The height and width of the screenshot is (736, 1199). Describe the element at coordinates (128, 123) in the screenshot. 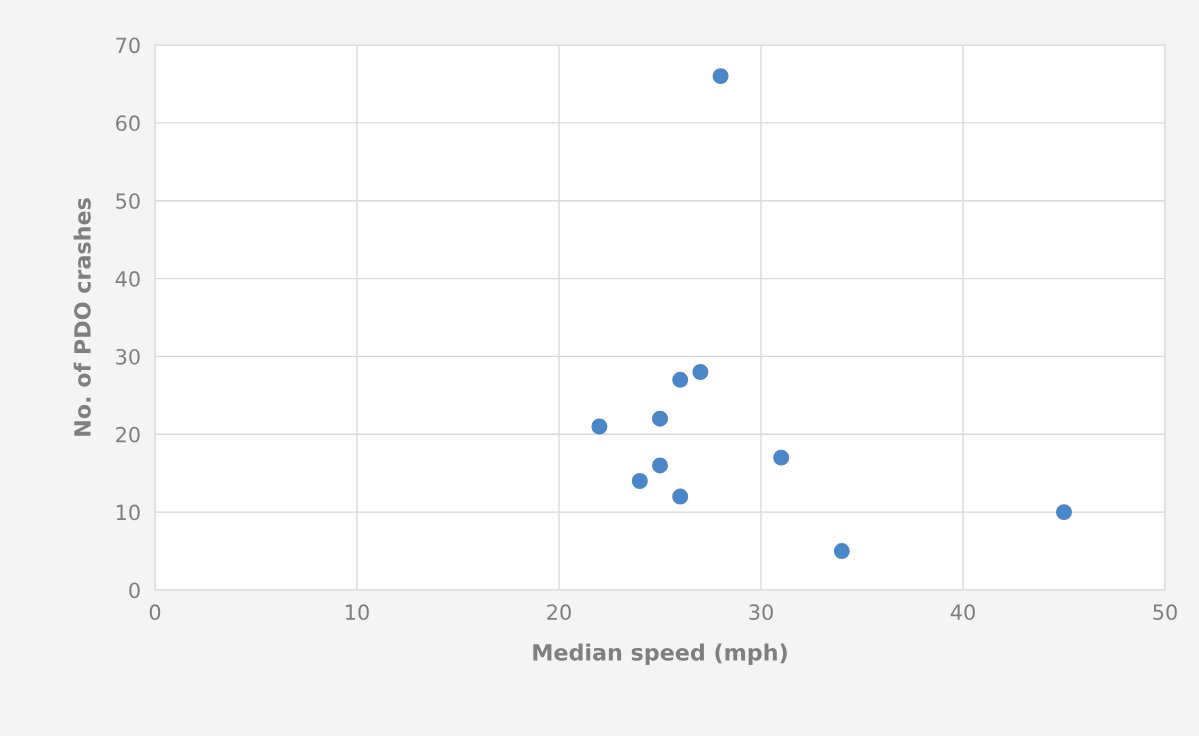

I see `y-tick-label: 60` at that location.